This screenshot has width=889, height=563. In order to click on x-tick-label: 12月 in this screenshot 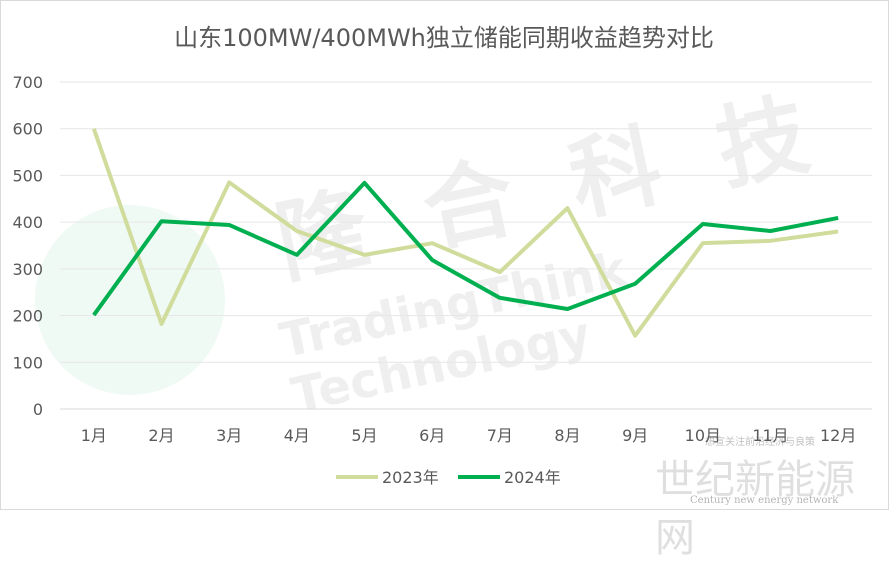, I will do `click(838, 435)`.